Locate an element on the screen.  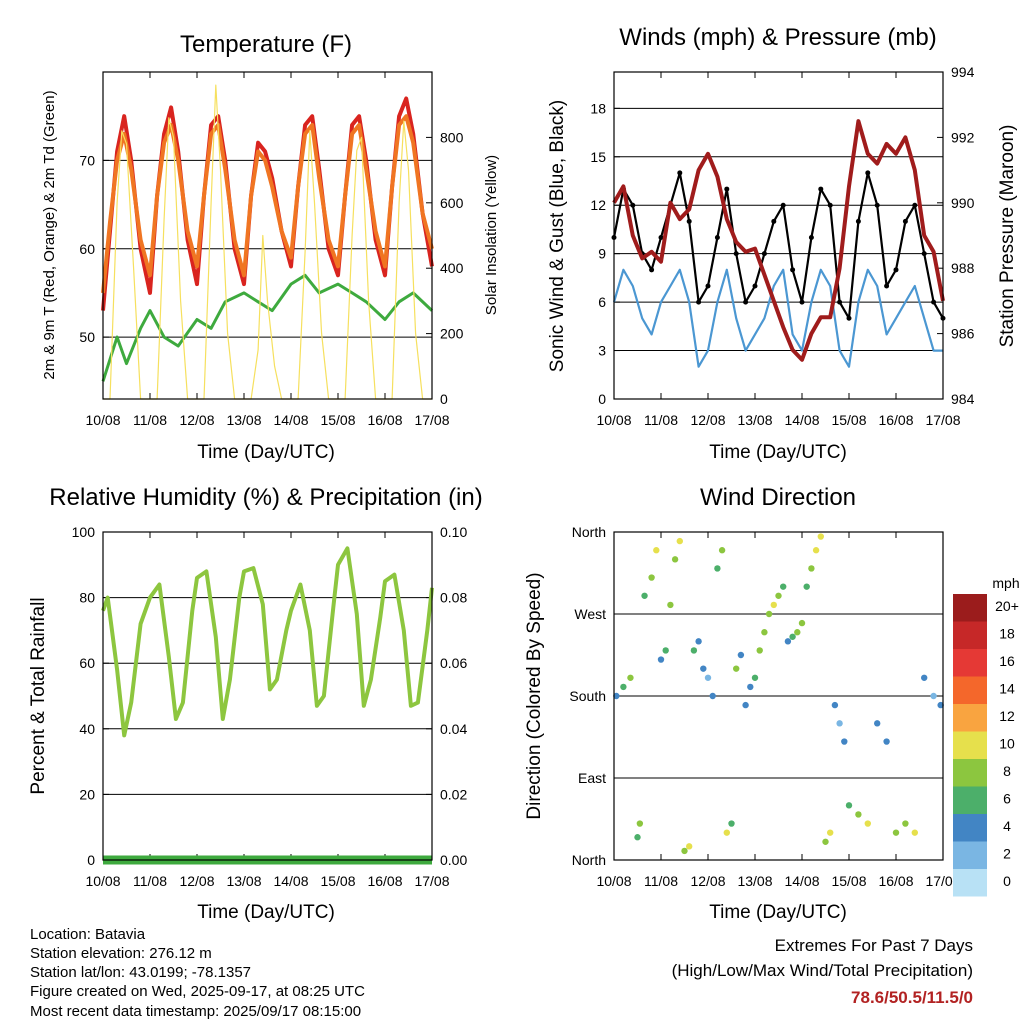
y-axis-label: Sonic Wind & Gust (Blue, Black) is located at coordinates (557, 236).